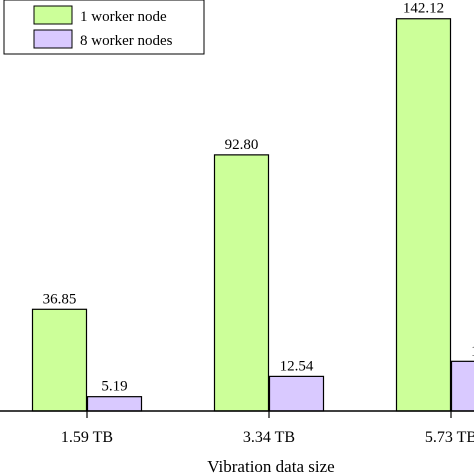 Image resolution: width=474 pixels, height=474 pixels. What do you see at coordinates (53, 15) in the screenshot?
I see `legend-swatch-1-worker-node` at bounding box center [53, 15].